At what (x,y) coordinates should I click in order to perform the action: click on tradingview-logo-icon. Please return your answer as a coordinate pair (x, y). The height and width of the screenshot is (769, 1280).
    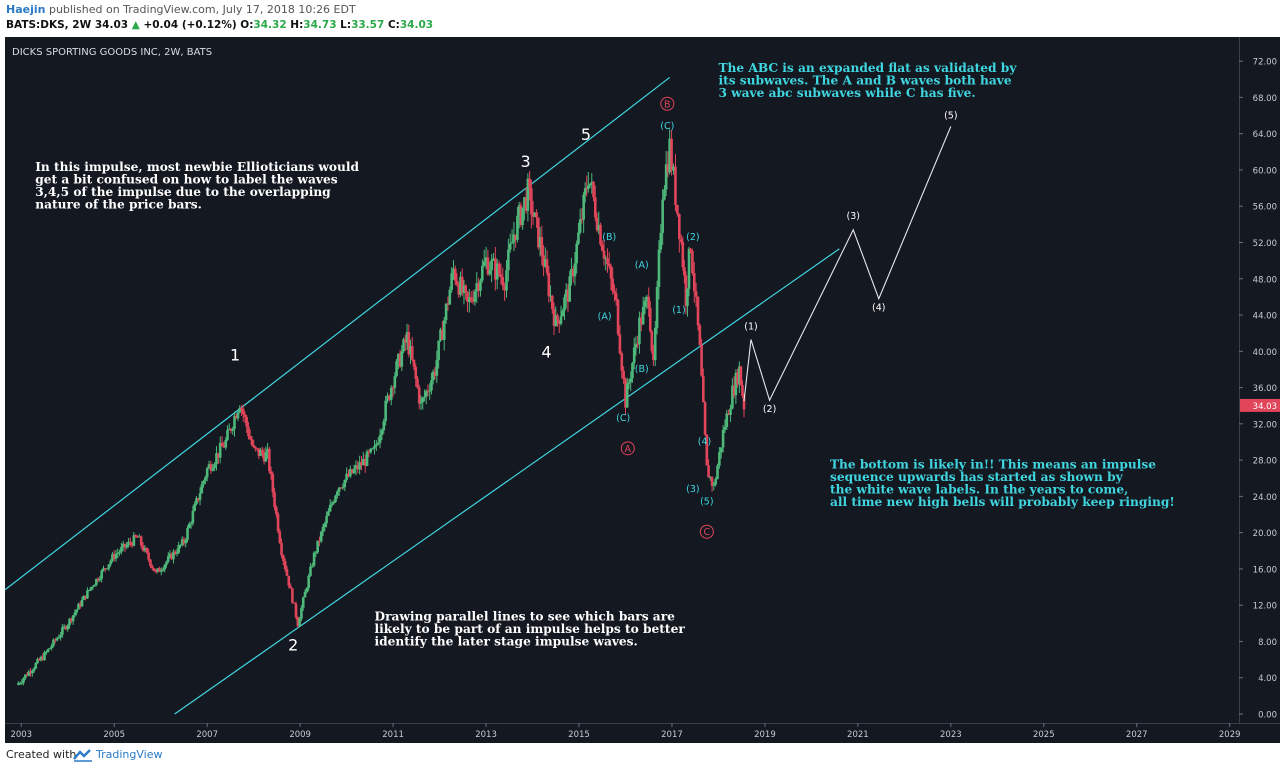
    Looking at the image, I should click on (83, 757).